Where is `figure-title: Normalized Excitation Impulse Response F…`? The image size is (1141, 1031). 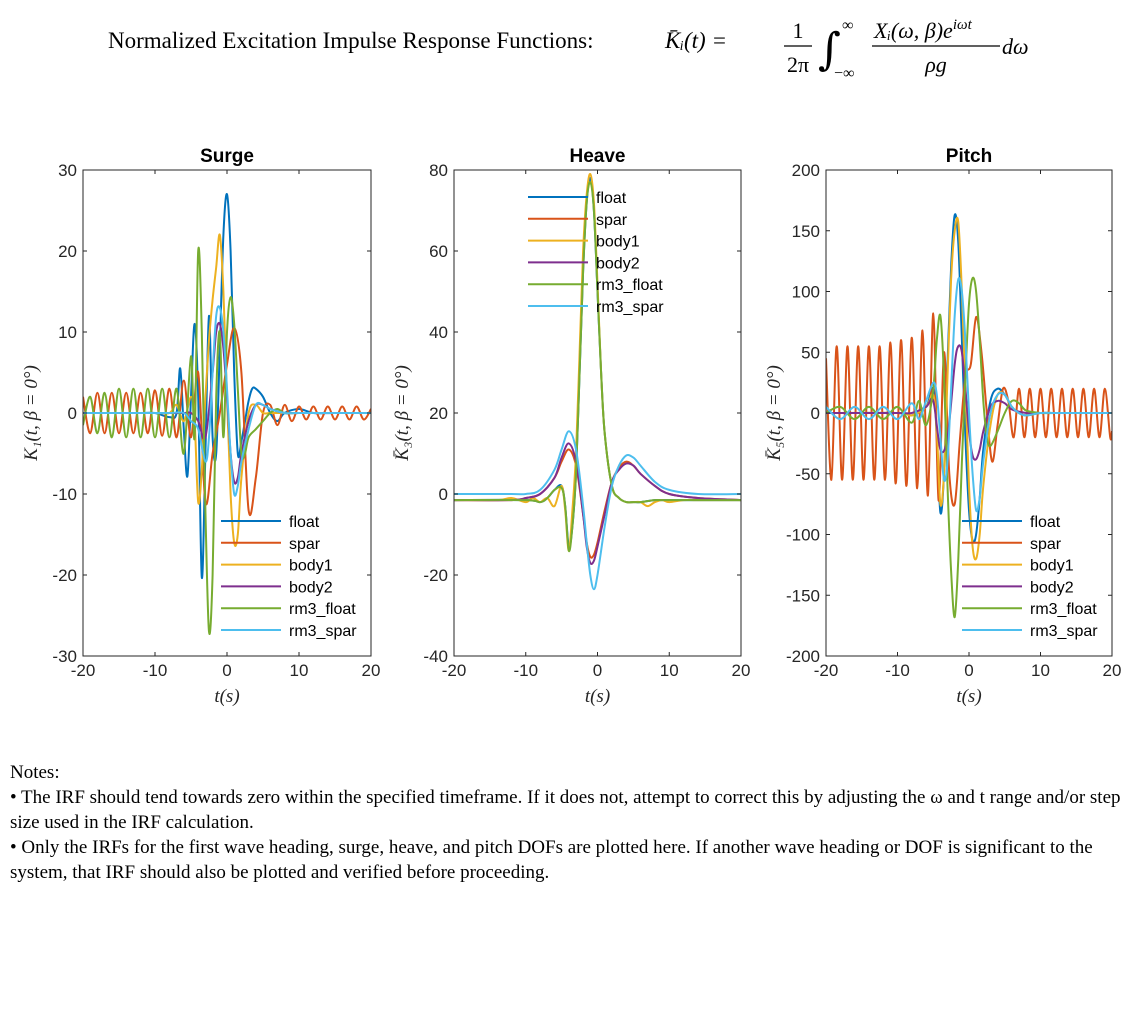 figure-title: Normalized Excitation Impulse Response F… is located at coordinates (570, 43).